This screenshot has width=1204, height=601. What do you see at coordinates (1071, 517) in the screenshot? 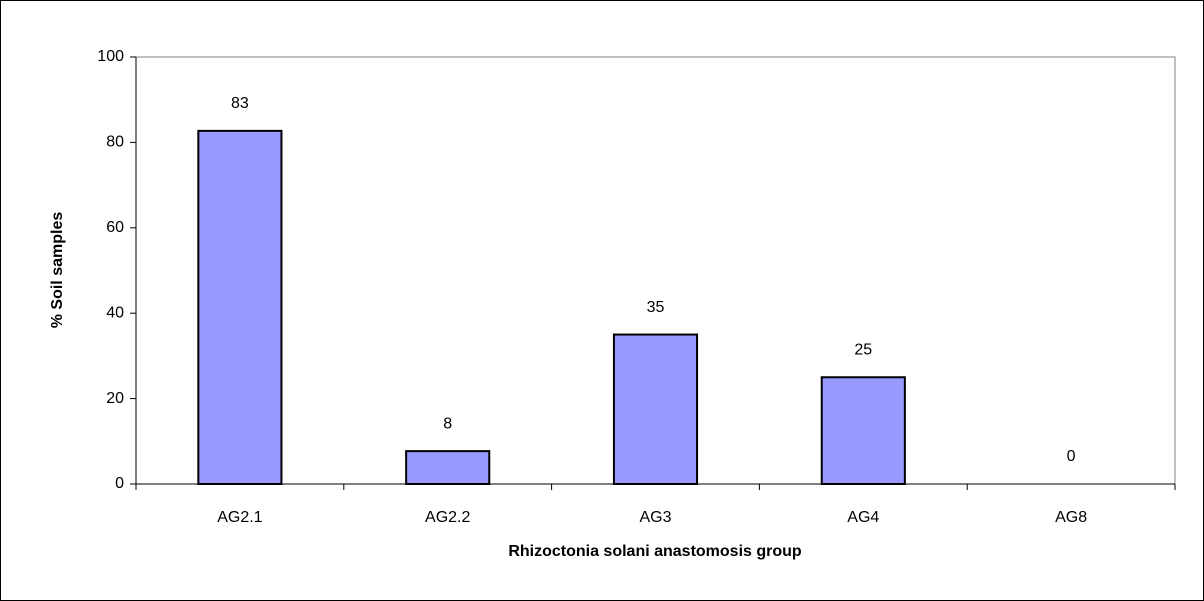
I see `x-tick-label: AG8` at bounding box center [1071, 517].